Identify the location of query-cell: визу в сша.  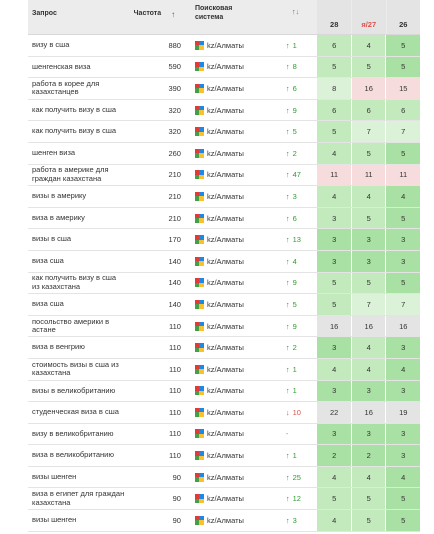
(51, 45).